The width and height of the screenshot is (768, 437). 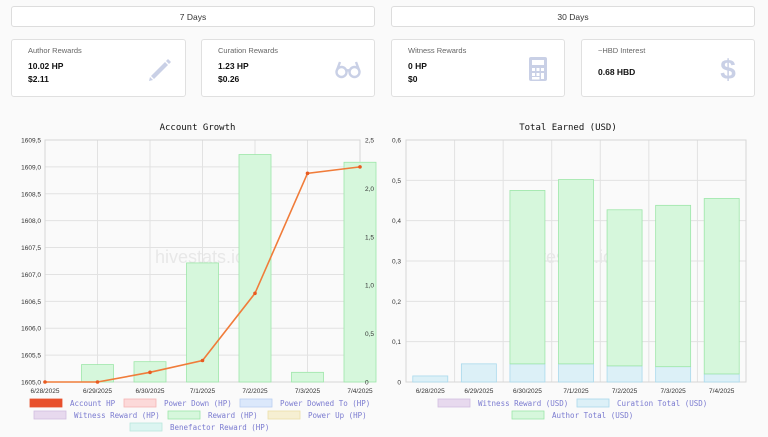 I want to click on y-left-tick-label: 1608,0, so click(x=31, y=221).